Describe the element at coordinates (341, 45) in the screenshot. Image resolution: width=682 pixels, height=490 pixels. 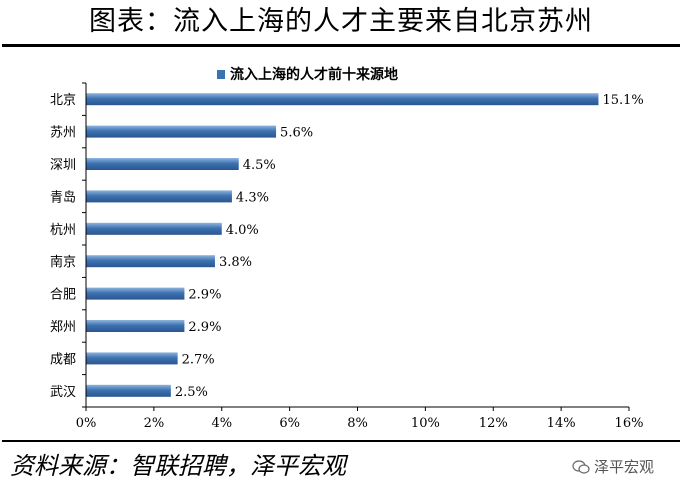
I see `title-divider` at that location.